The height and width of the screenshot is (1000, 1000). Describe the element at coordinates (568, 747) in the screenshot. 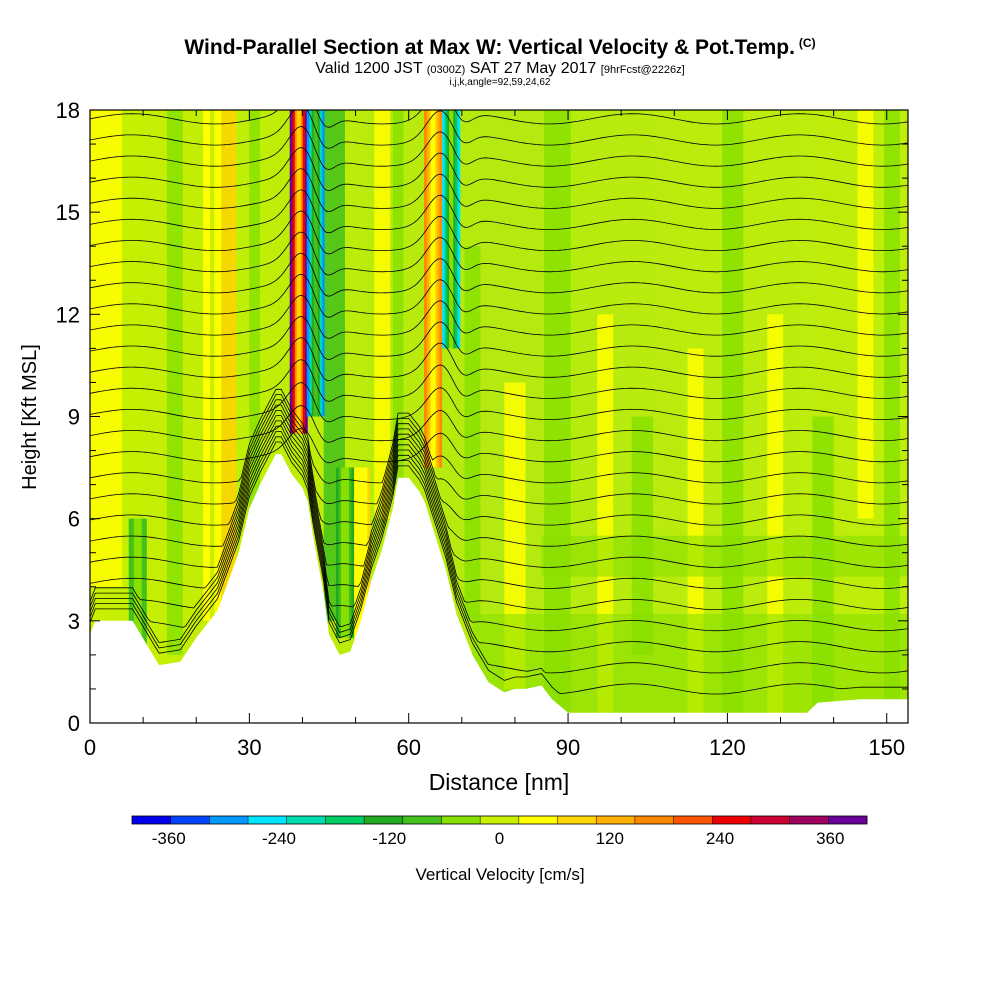

I see `x-tick-label: 90` at that location.